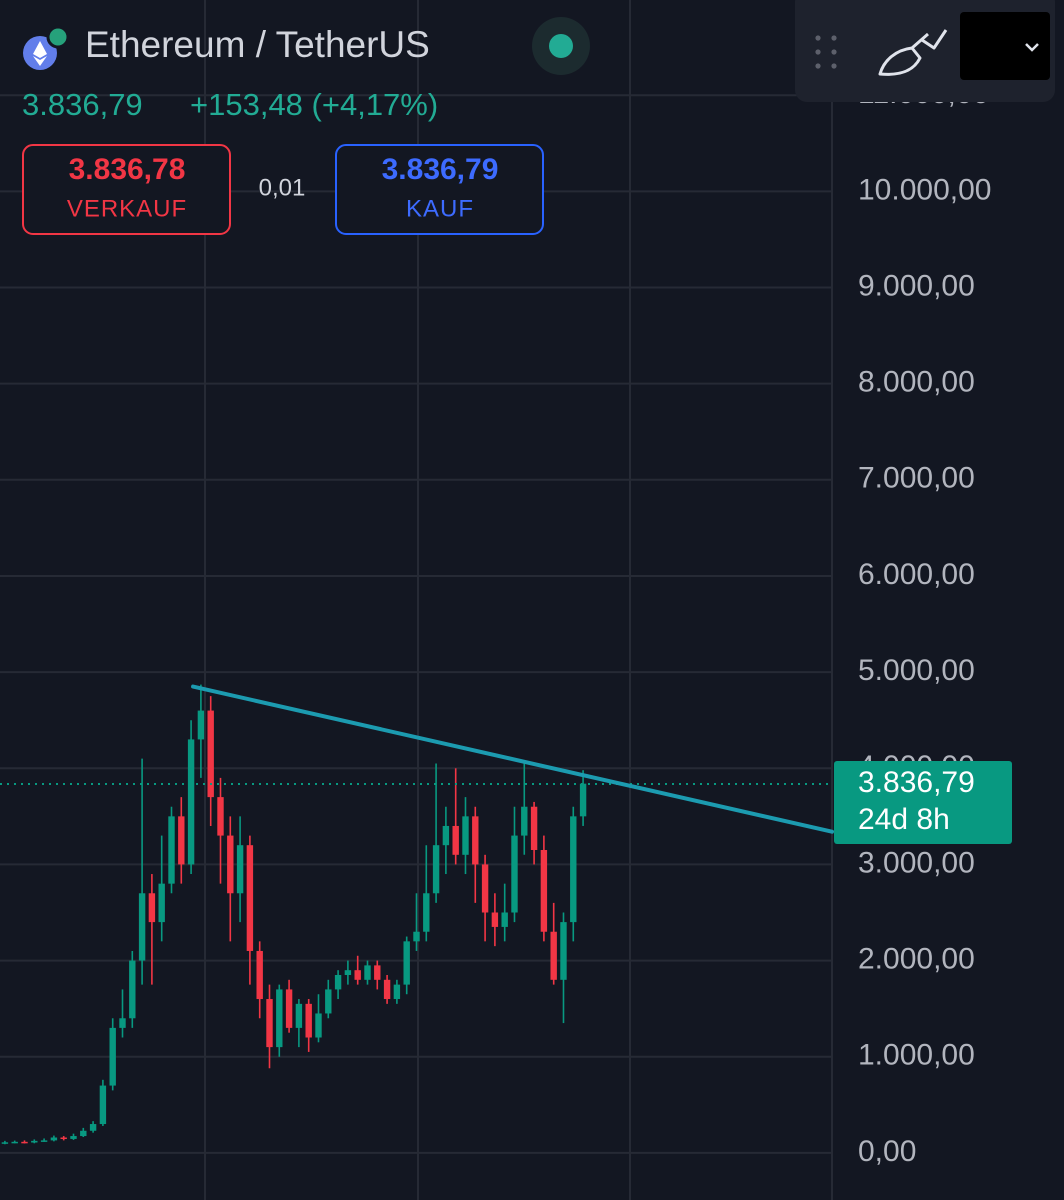 This screenshot has width=1064, height=1200. I want to click on price-change: +153,48 (+4,17%), so click(314, 104).